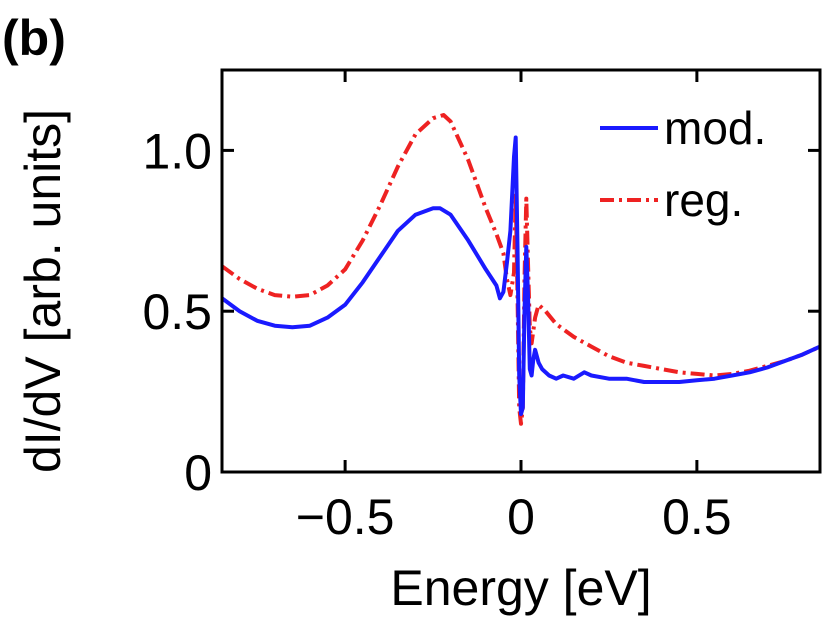 The height and width of the screenshot is (623, 830). I want to click on y-tick-label: 1.0, so click(177, 151).